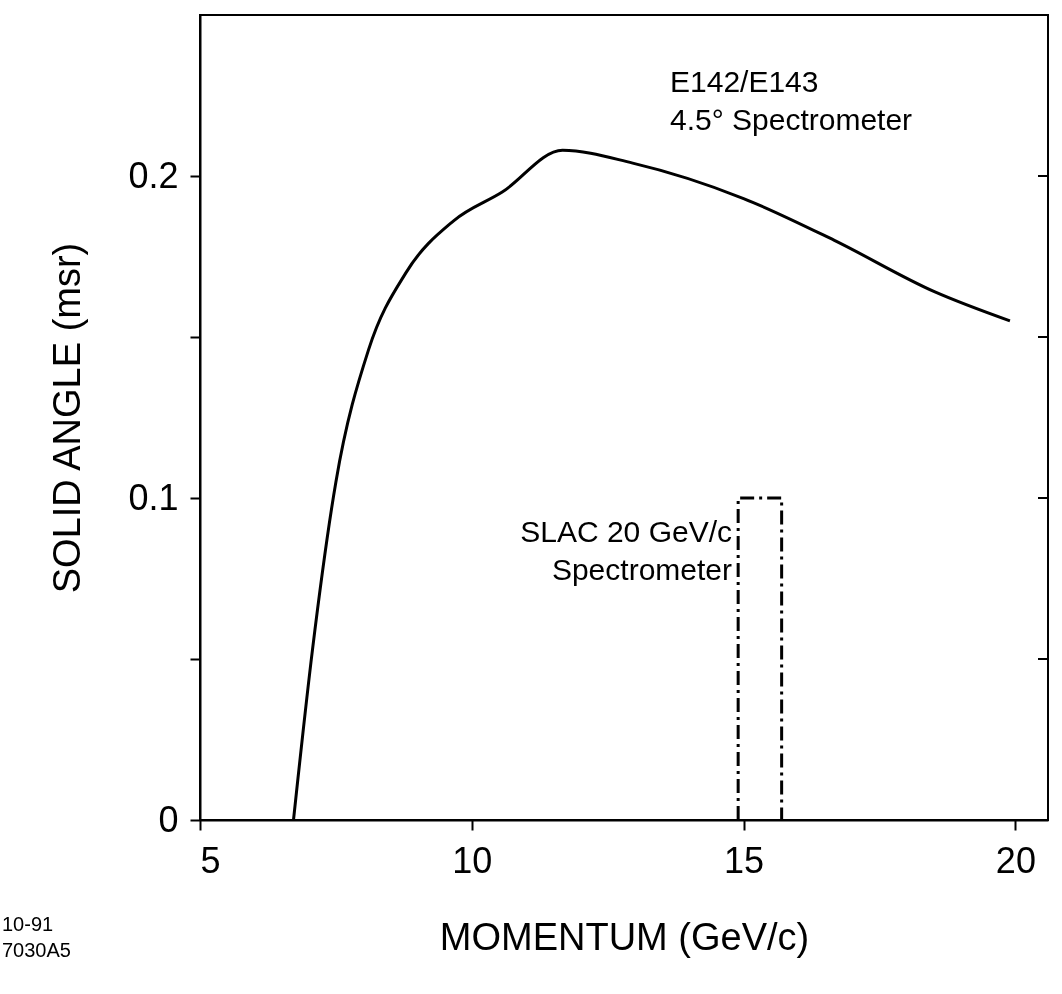  I want to click on series-label: SLAC 20 GeV/c Spectrometer, so click(626, 550).